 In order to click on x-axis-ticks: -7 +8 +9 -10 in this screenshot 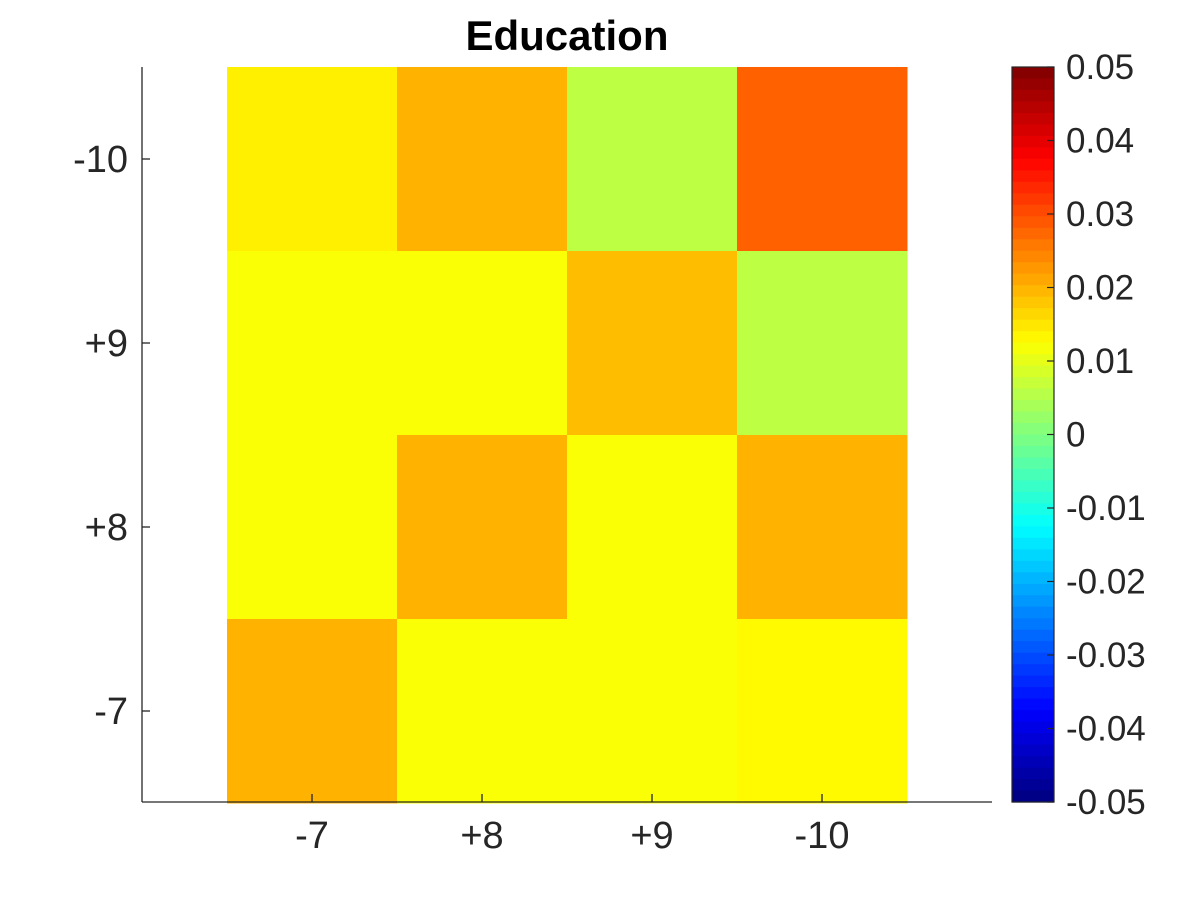, I will do `click(572, 825)`.